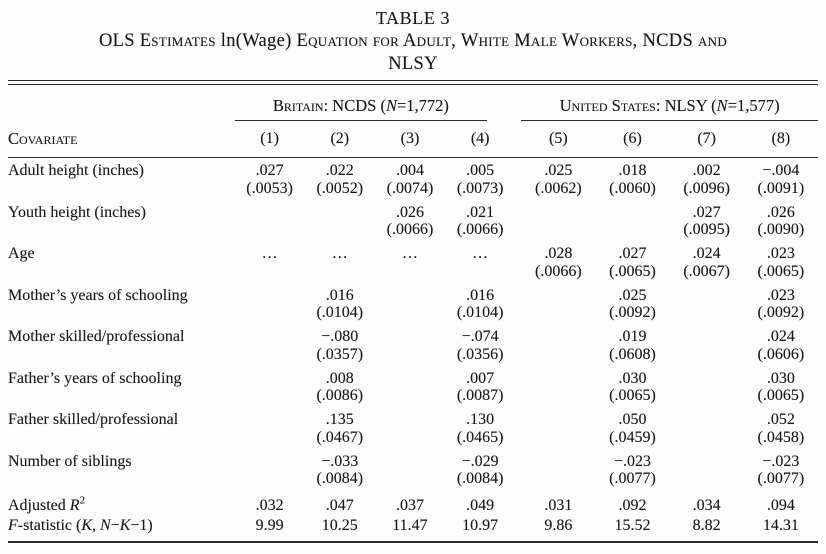  Describe the element at coordinates (413, 64) in the screenshot. I see `table-caption-line-2: NLSY` at that location.